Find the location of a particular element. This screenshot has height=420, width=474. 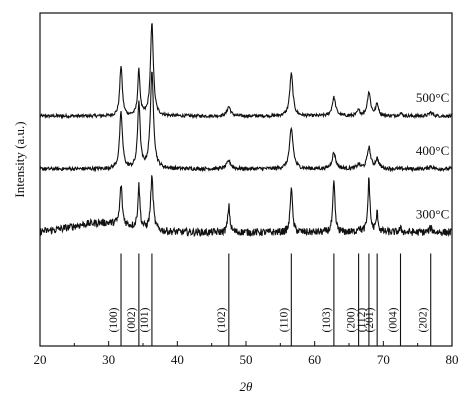

x-tick-label: 30 is located at coordinates (108, 359).